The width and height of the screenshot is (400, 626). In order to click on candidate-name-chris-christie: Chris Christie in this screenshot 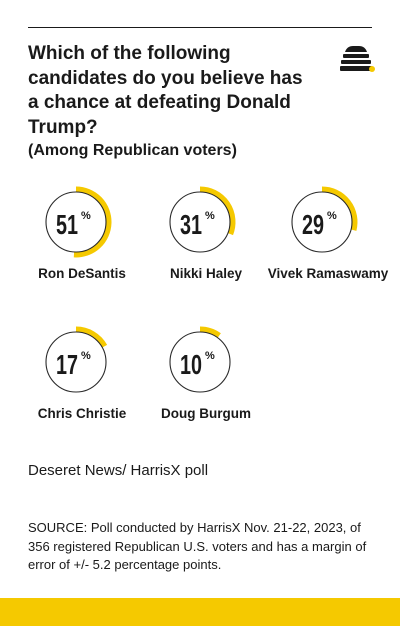, I will do `click(82, 413)`.